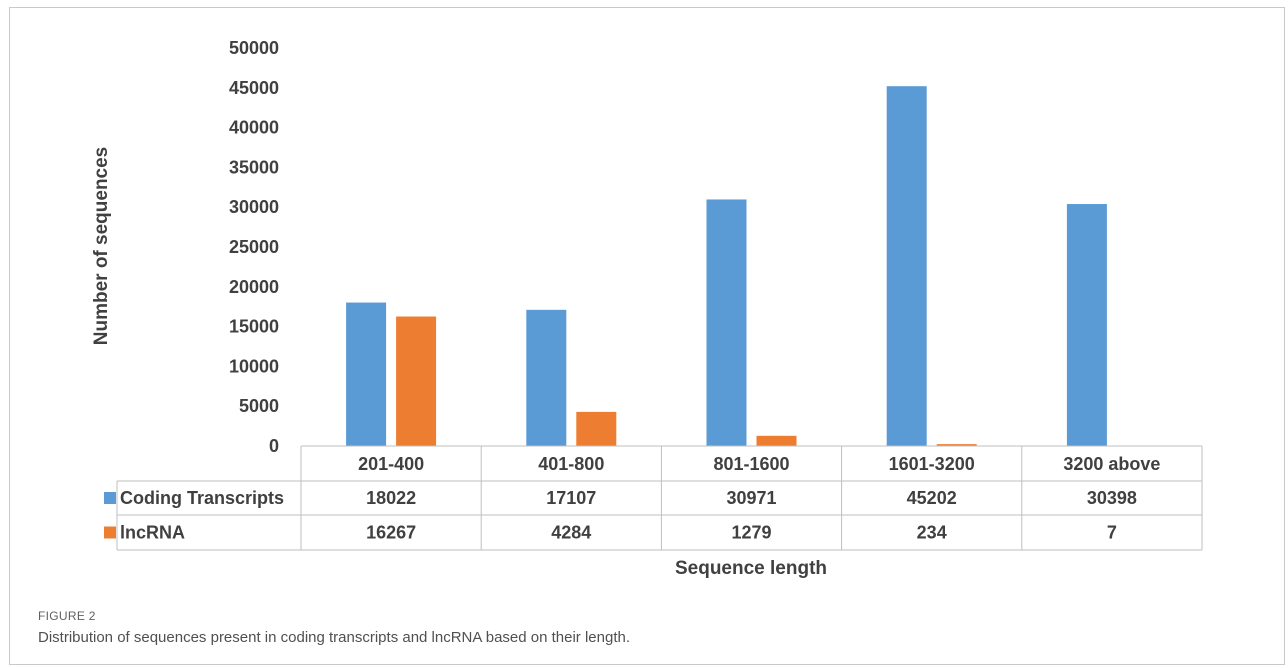  Describe the element at coordinates (254, 128) in the screenshot. I see `y-tick-label: 40000` at that location.